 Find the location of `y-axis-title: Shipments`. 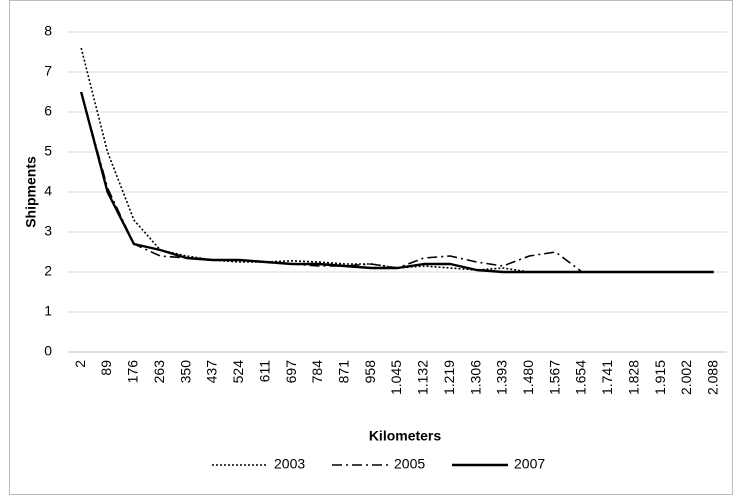

y-axis-title: Shipments is located at coordinates (31, 192).